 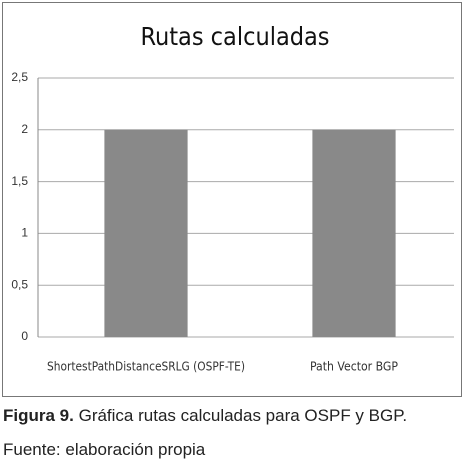 What do you see at coordinates (38, 415) in the screenshot?
I see `caption-label: Figura 9.` at bounding box center [38, 415].